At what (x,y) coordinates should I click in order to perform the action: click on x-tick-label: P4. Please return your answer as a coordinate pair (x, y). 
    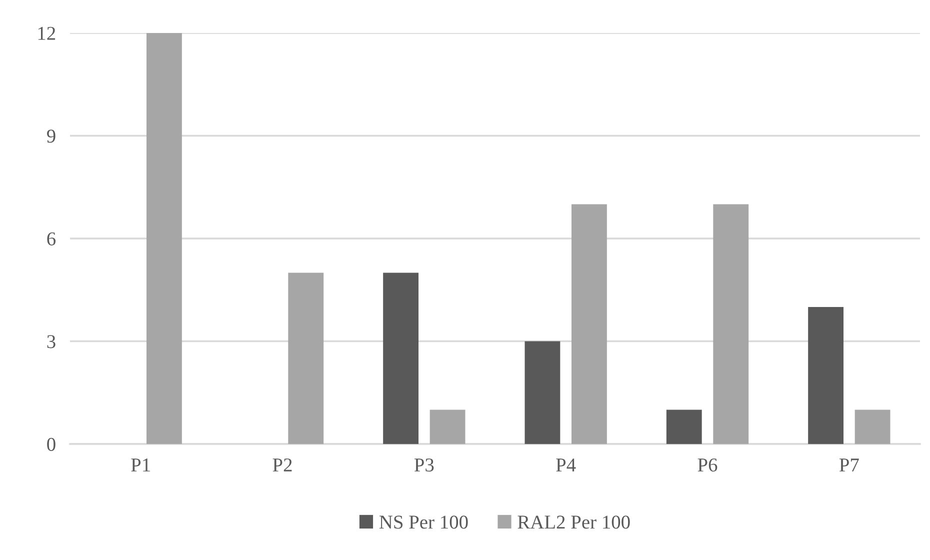
    Looking at the image, I should click on (566, 465).